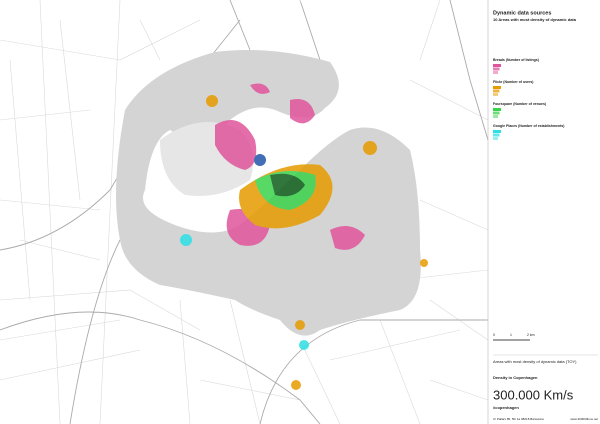 Image resolution: width=600 pixels, height=424 pixels. What do you see at coordinates (531, 335) in the screenshot?
I see `scale-label: 2 km` at bounding box center [531, 335].